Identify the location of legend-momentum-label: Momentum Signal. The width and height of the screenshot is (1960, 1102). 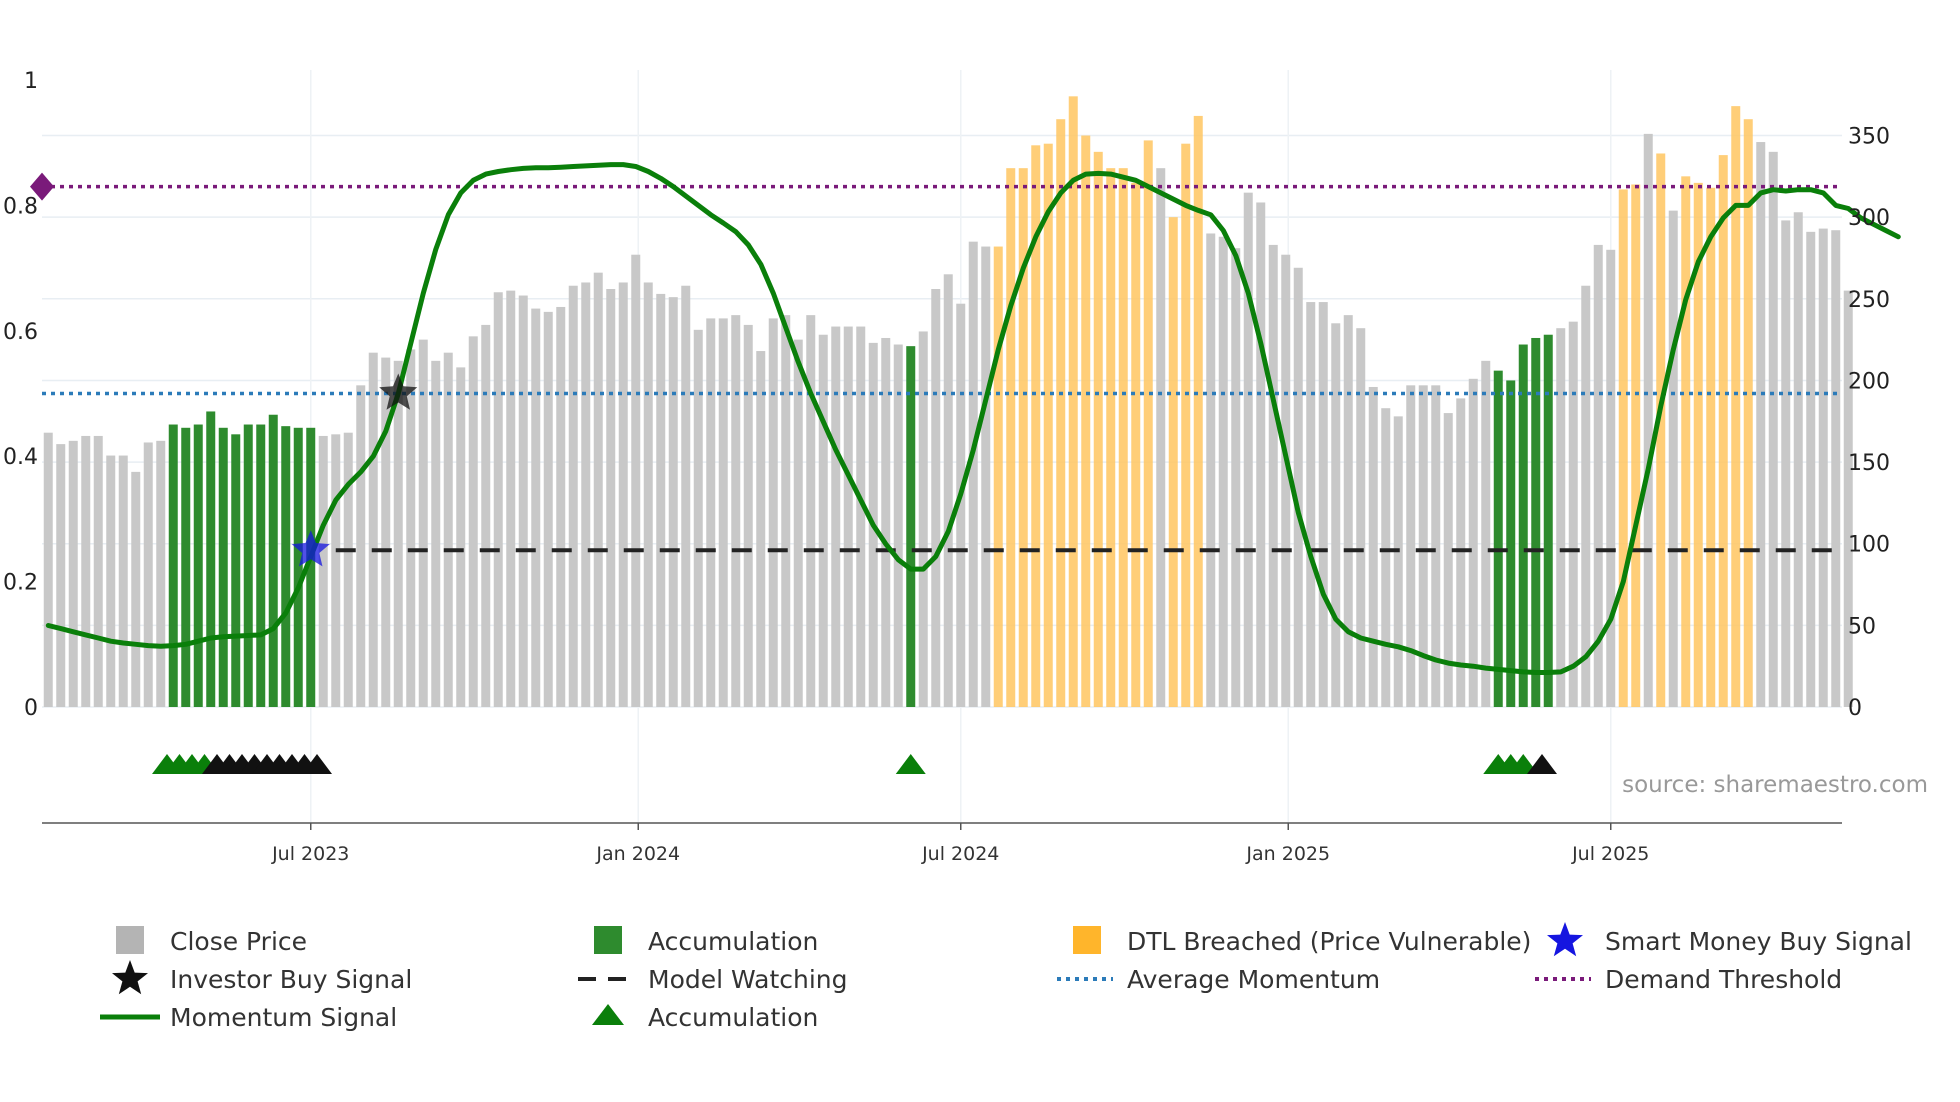
(283, 1017).